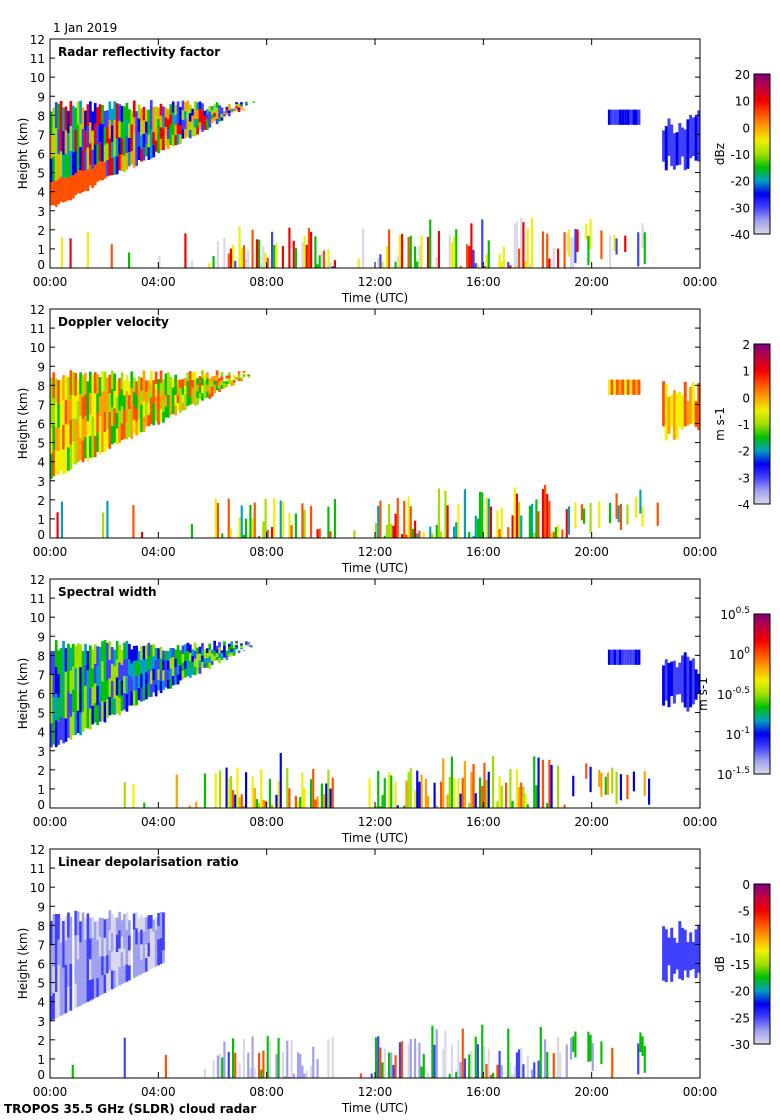 The width and height of the screenshot is (780, 1120). Describe the element at coordinates (41, 1041) in the screenshot. I see `y-tick-label: 2` at that location.